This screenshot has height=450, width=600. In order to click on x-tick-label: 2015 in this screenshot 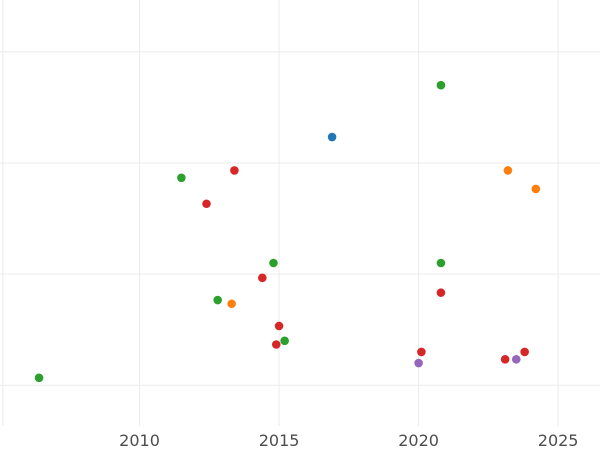, I will do `click(279, 440)`.